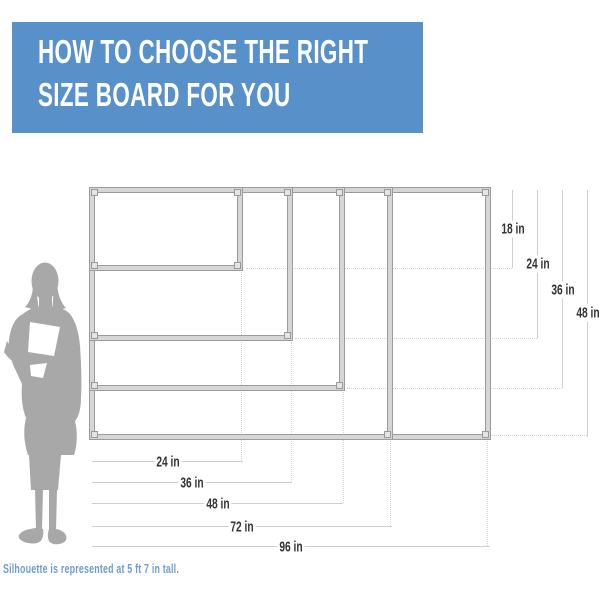 The image size is (600, 600). What do you see at coordinates (379, 268) in the screenshot?
I see `extension-line-18in` at bounding box center [379, 268].